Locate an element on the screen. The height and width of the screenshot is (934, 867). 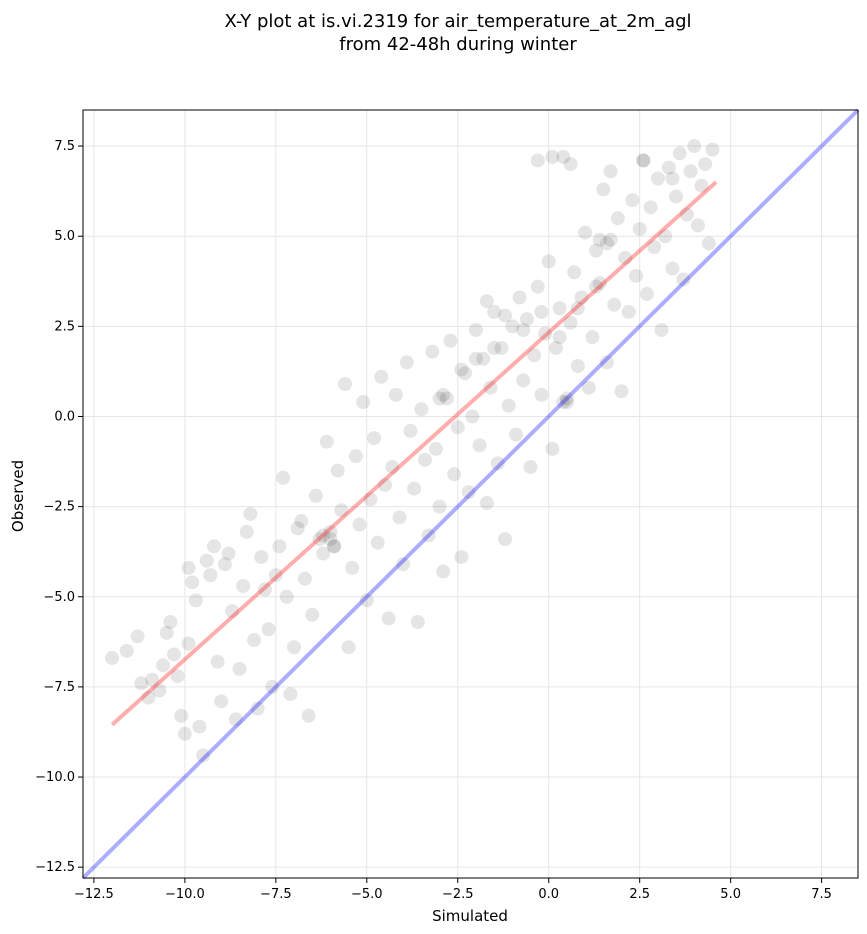
y-tick-label: −7.5 is located at coordinates (59, 687).